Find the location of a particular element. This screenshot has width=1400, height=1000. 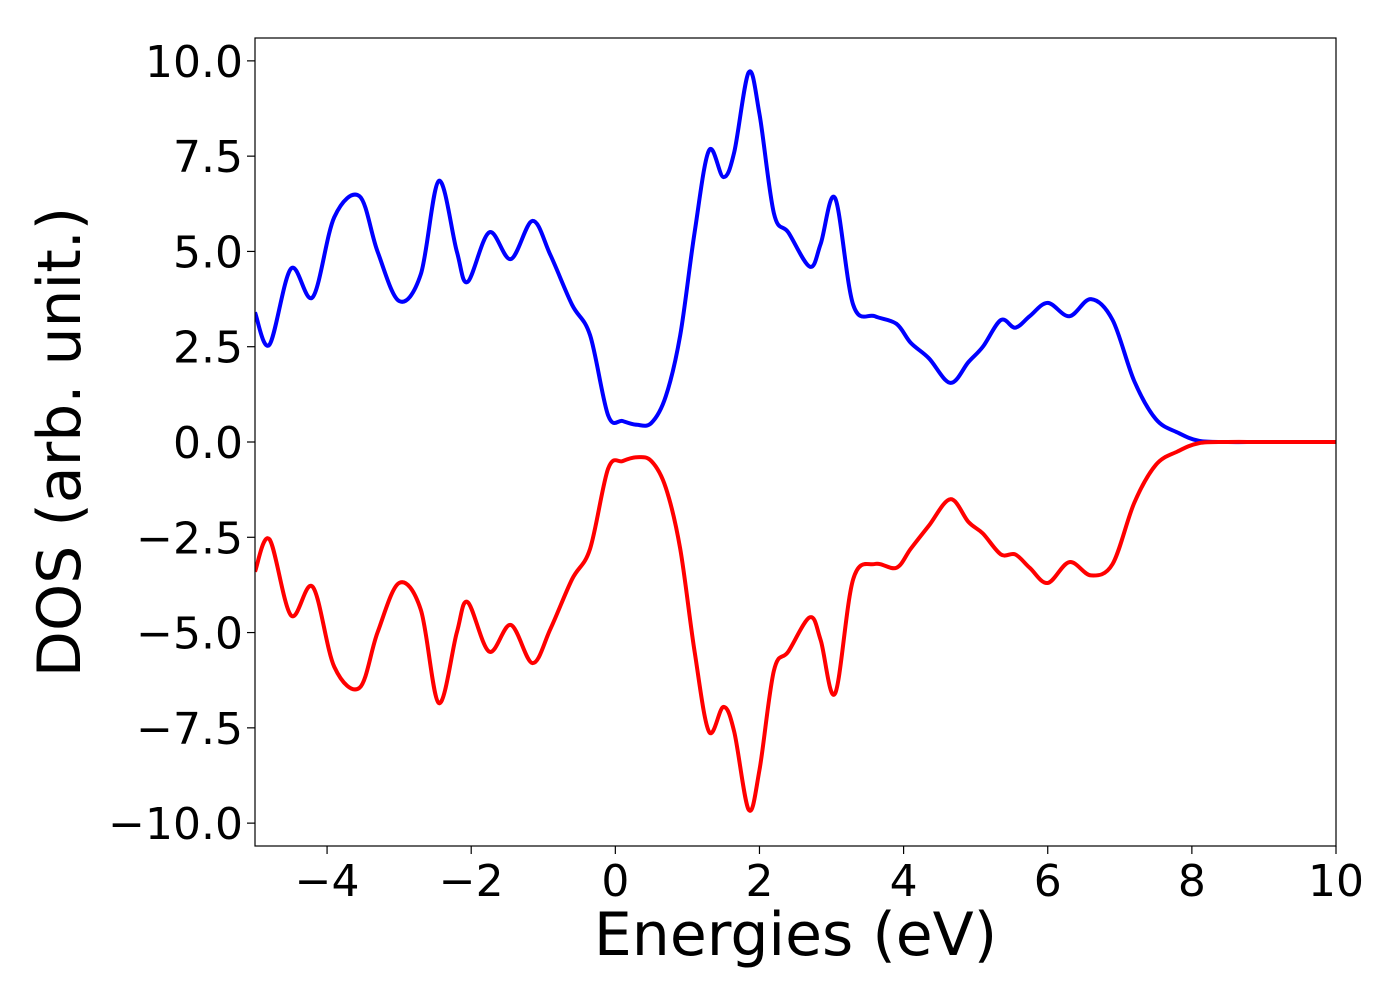

y-tick-label: 7.5 is located at coordinates (208, 157).